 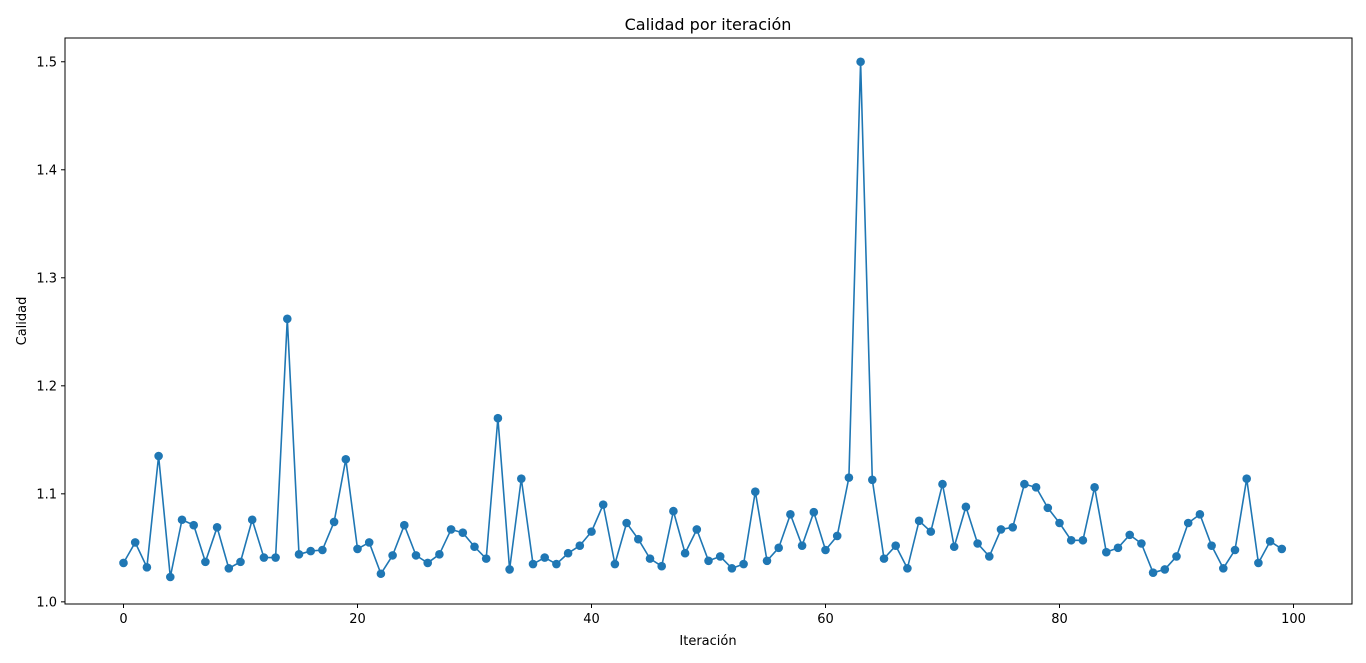 I want to click on x-tick-label: 80, so click(x=1059, y=619).